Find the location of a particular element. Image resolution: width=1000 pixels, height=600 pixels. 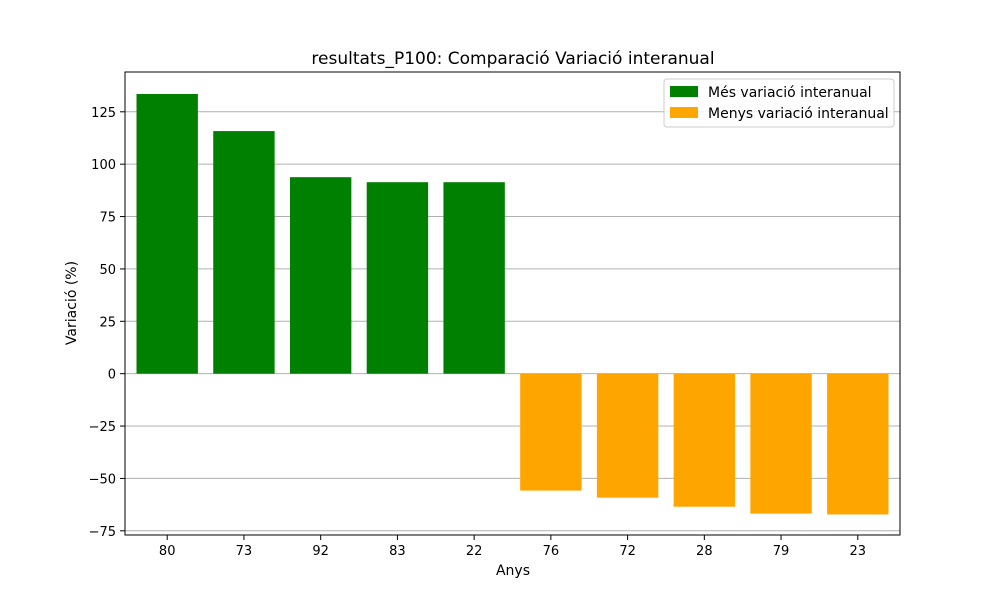

y-tick-label: 125 is located at coordinates (103, 113).